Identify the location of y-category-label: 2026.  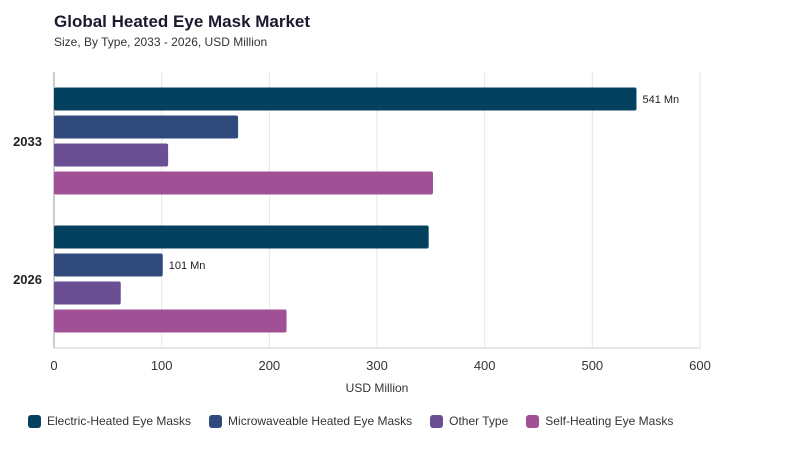
(27, 279).